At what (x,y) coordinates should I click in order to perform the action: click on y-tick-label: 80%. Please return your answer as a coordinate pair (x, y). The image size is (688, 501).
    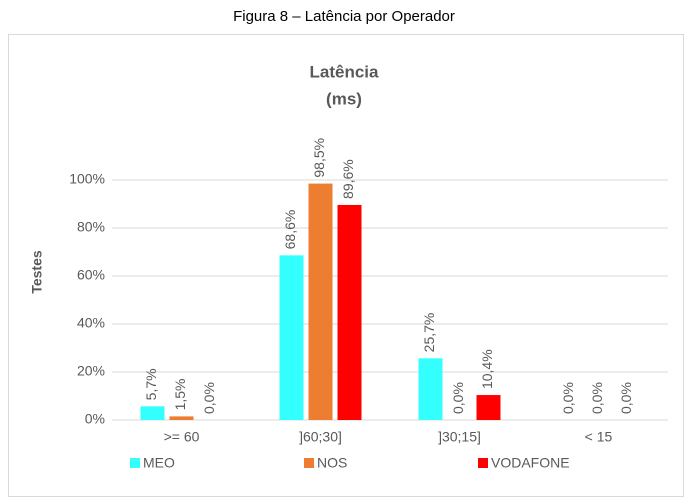
    Looking at the image, I should click on (91, 227).